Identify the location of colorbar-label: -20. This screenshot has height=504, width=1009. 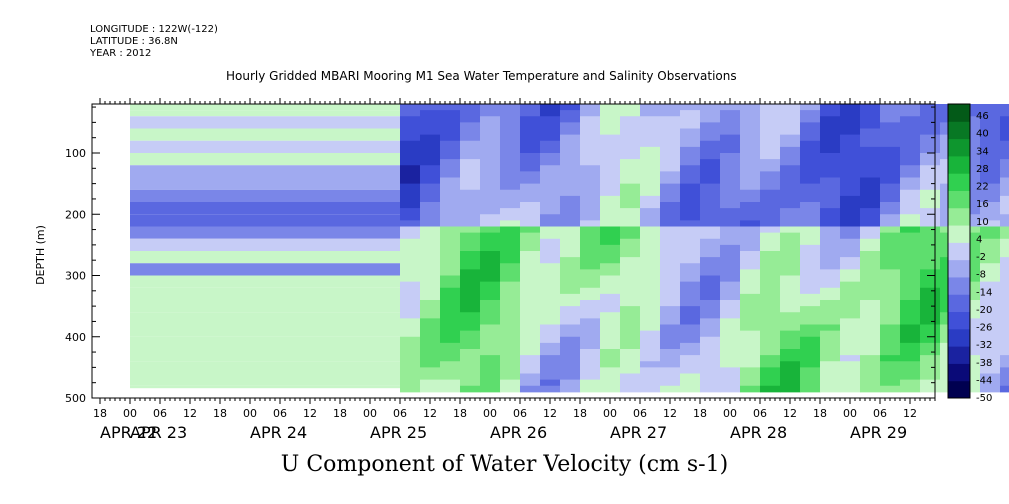
(984, 310).